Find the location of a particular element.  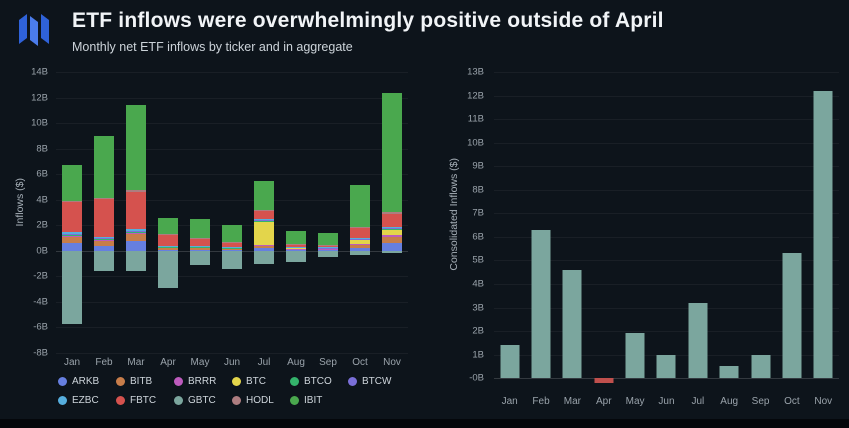

legend-dot-brrr is located at coordinates (178, 381).